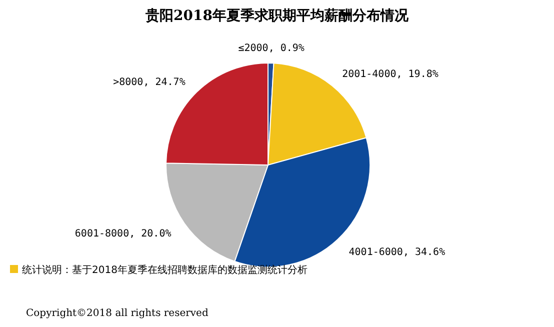 This screenshot has height=327, width=554. What do you see at coordinates (149, 82) in the screenshot?
I see `slice-label: >8000, 24.7%` at bounding box center [149, 82].